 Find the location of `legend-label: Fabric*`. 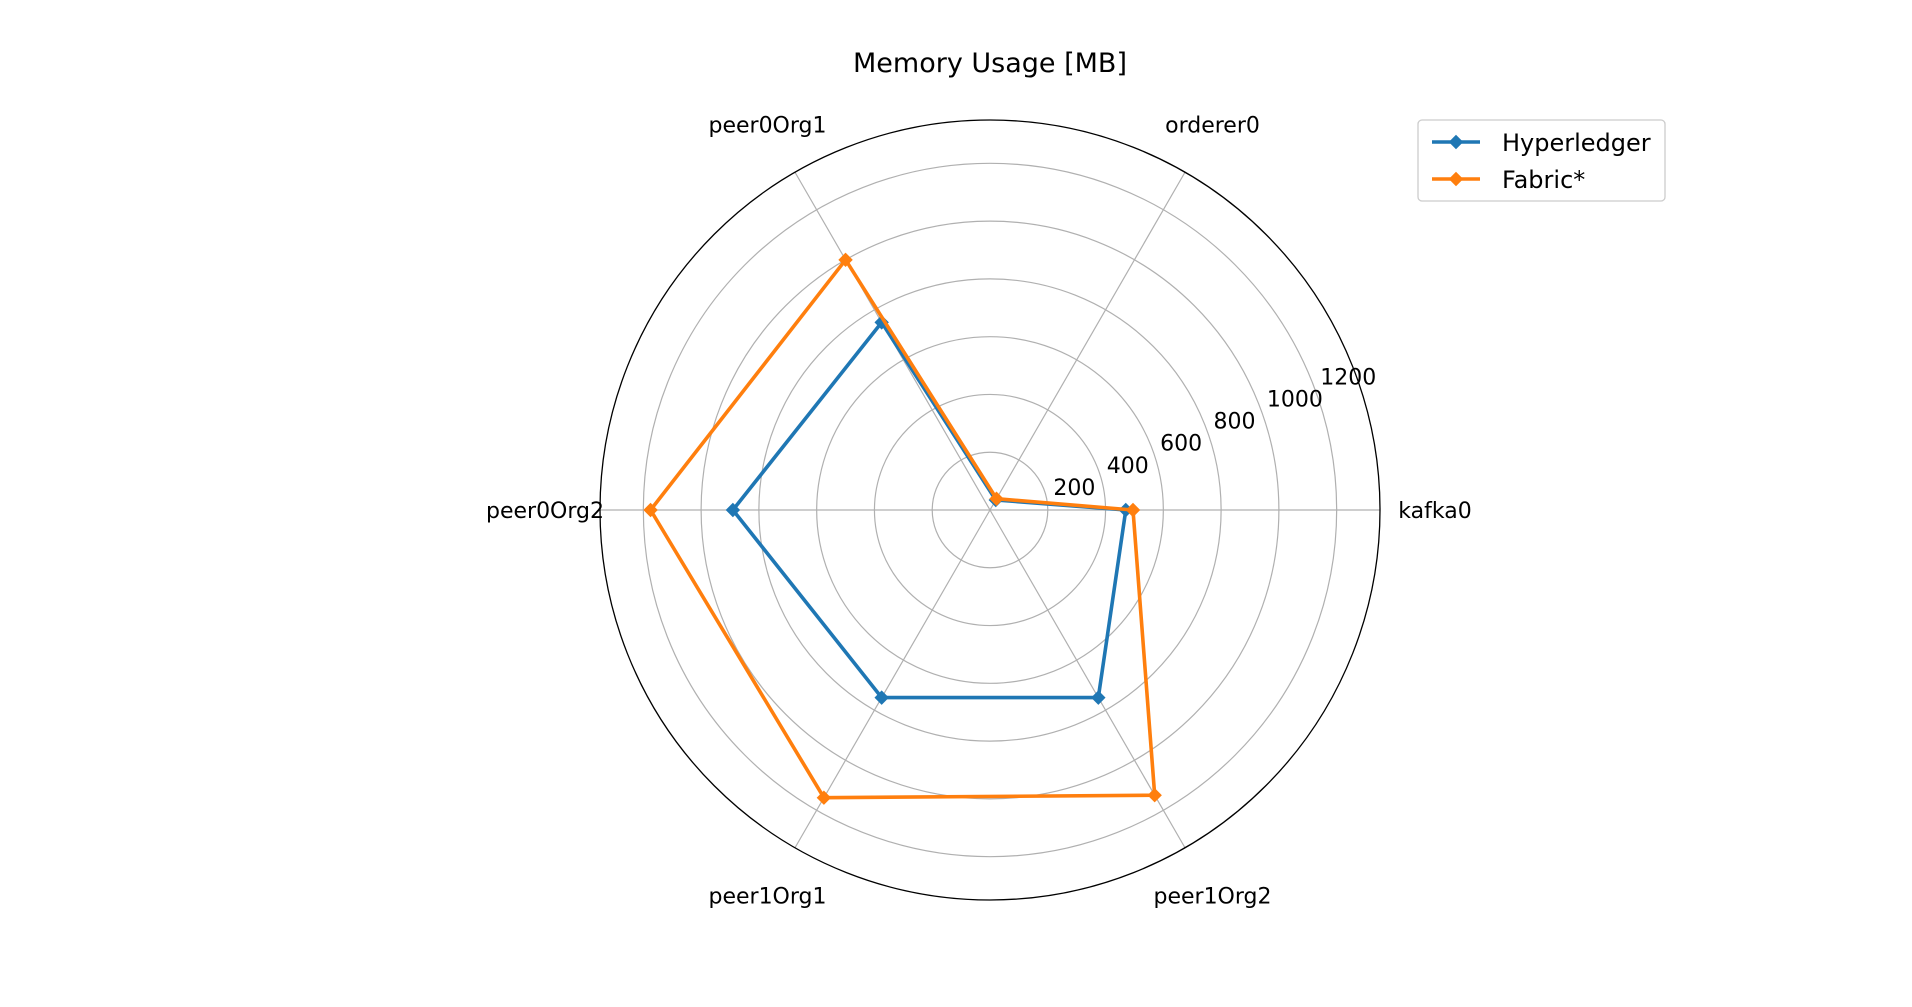

legend-label: Fabric* is located at coordinates (1543, 180).